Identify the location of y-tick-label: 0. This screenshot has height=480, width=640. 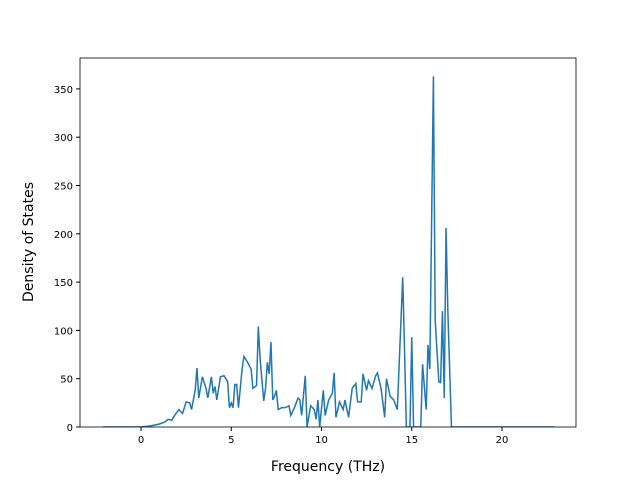
(70, 428).